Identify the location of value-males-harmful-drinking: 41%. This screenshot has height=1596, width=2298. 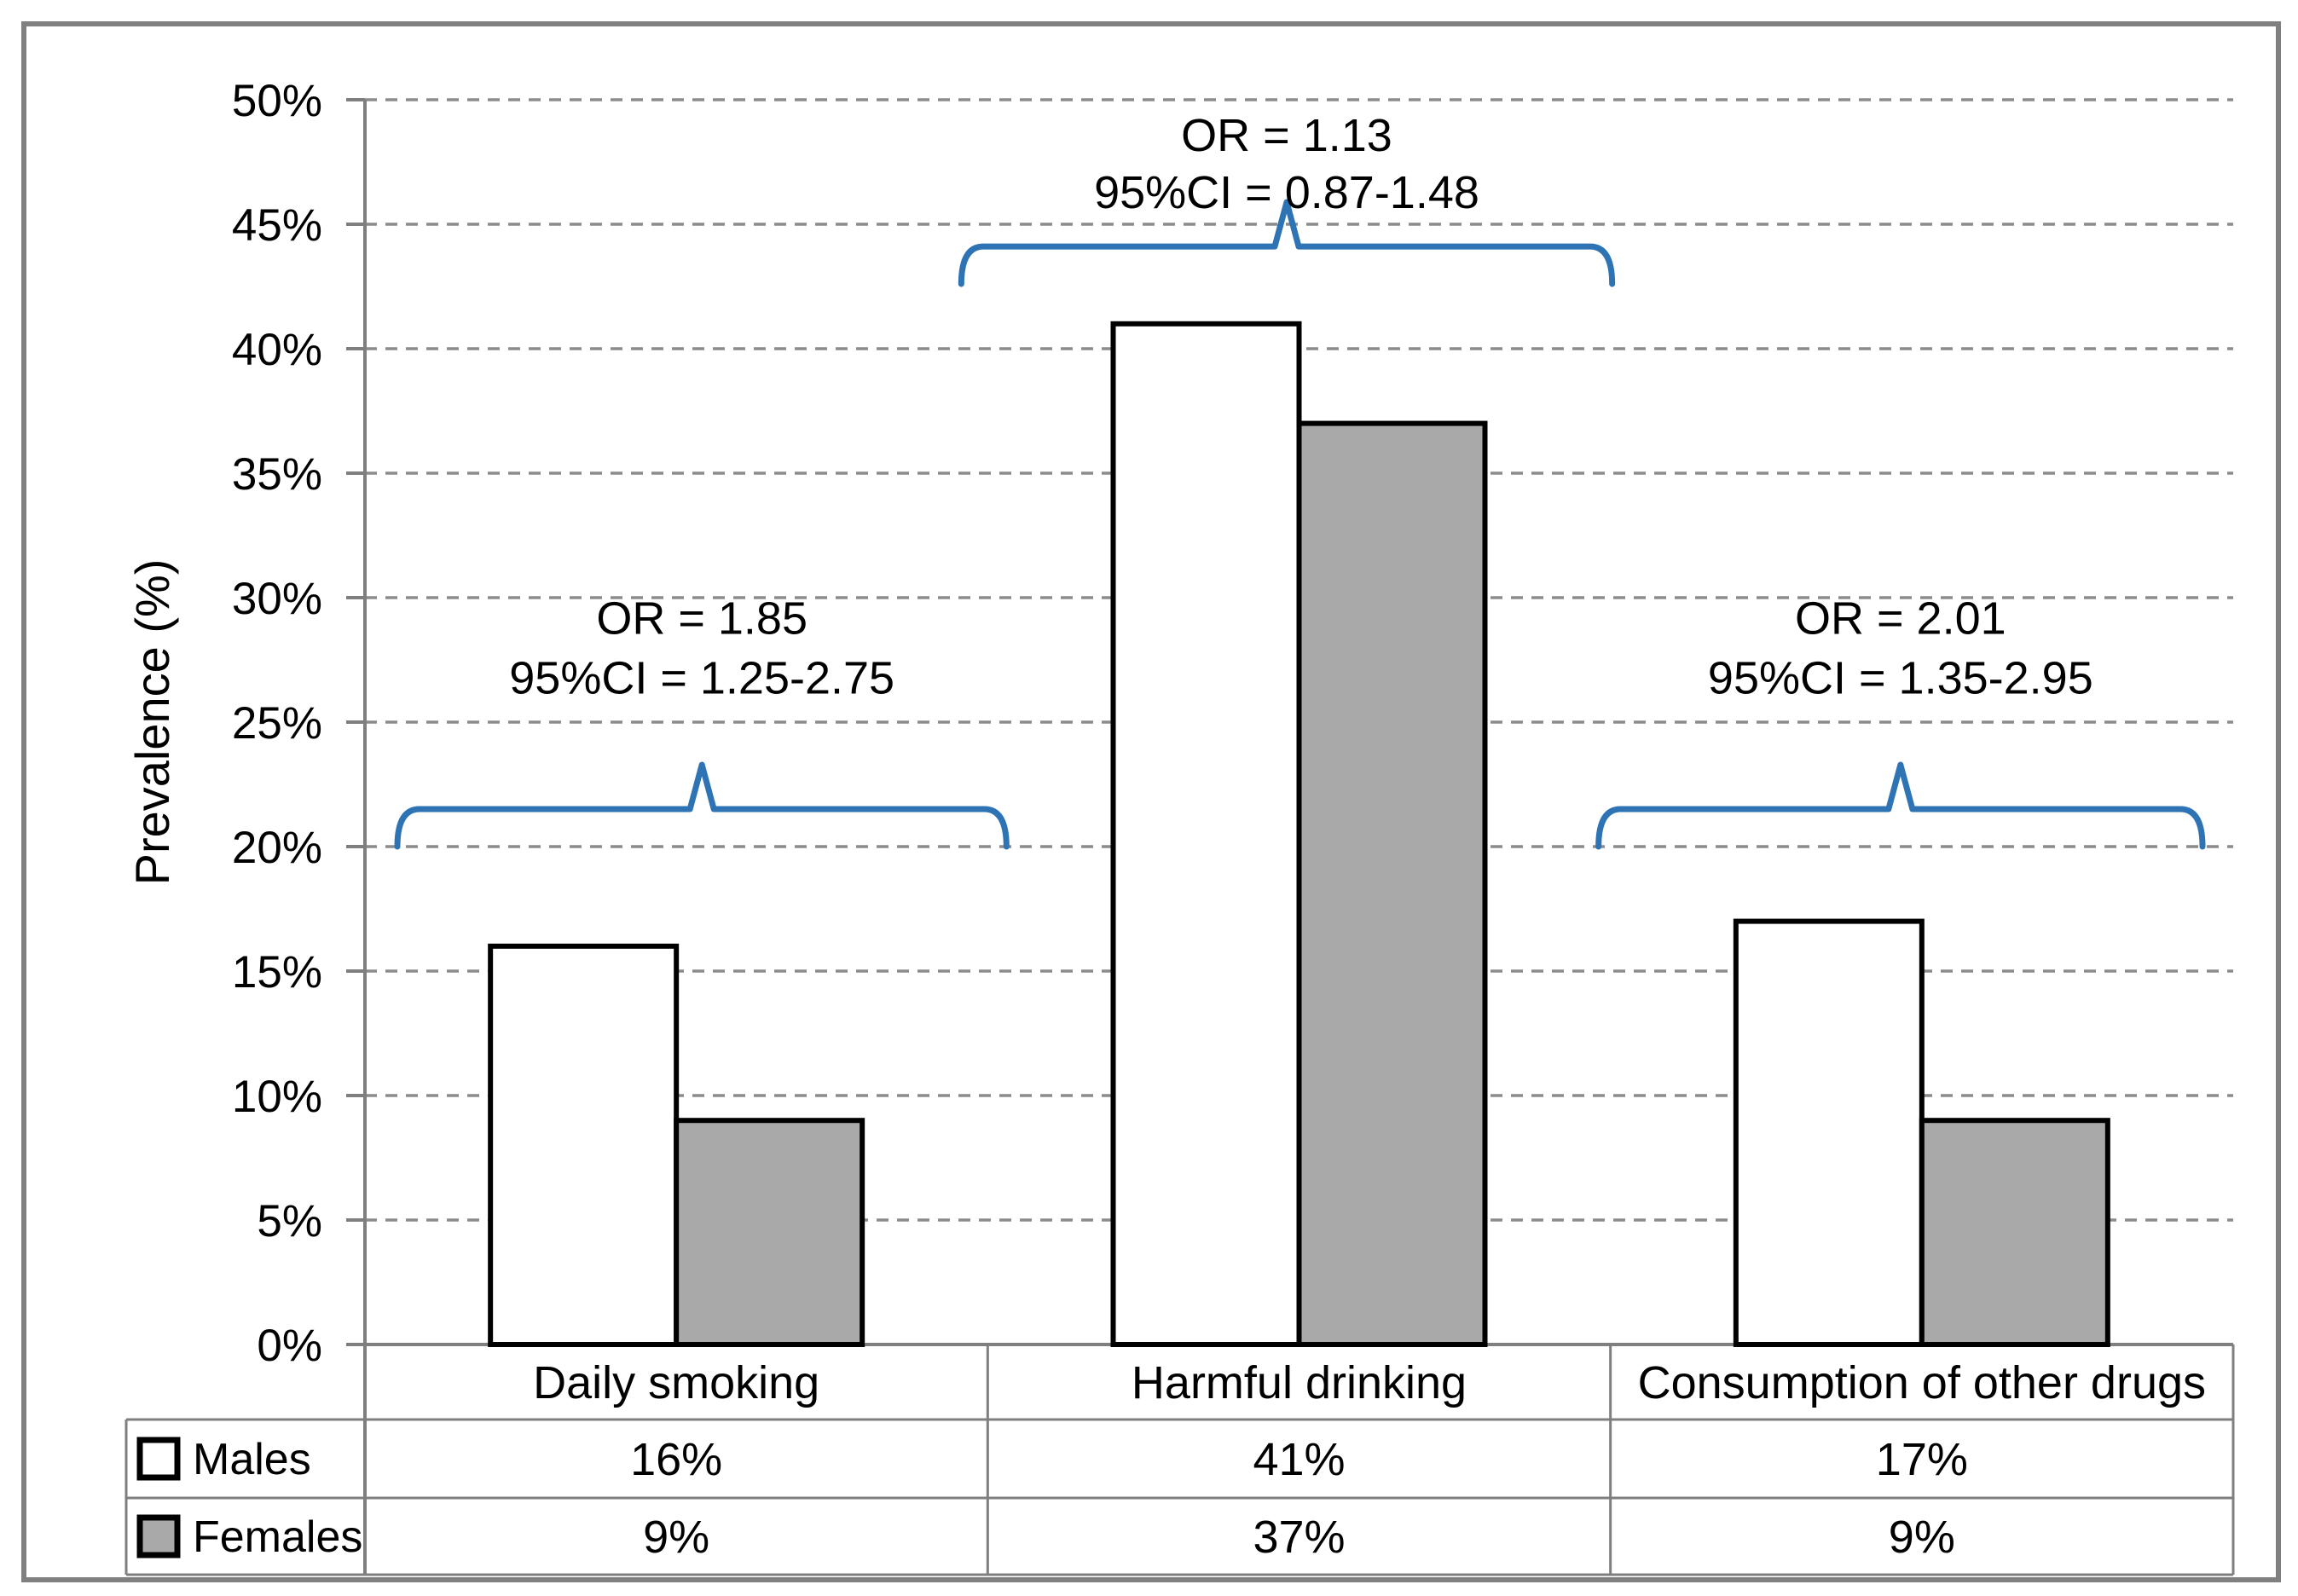
(1299, 1459).